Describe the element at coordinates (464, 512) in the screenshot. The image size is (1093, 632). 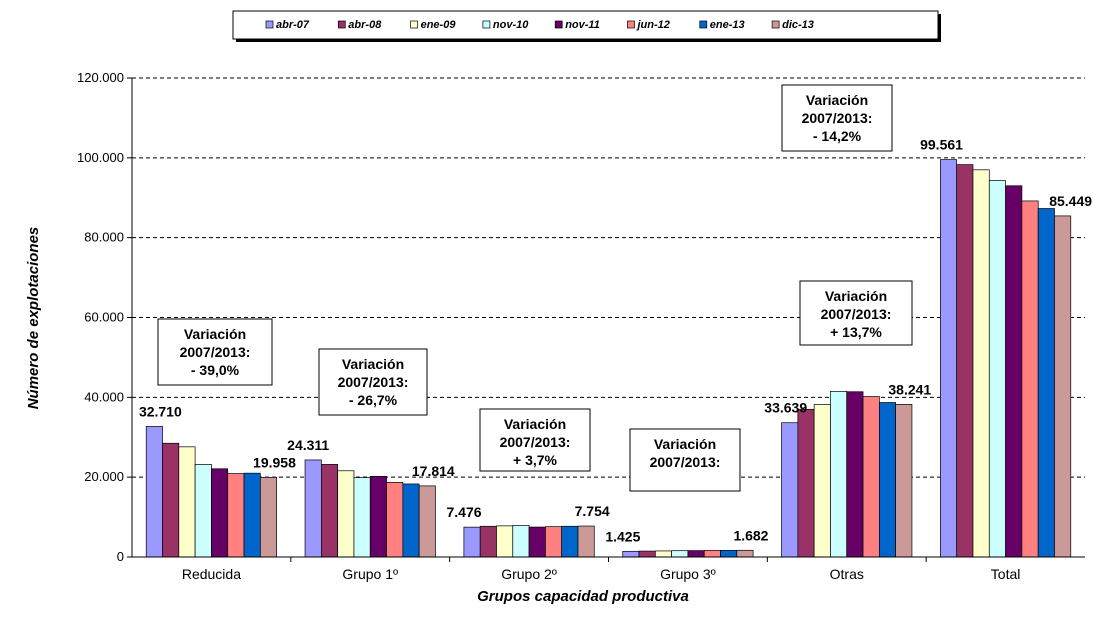
I see `data-label: 7.476` at that location.